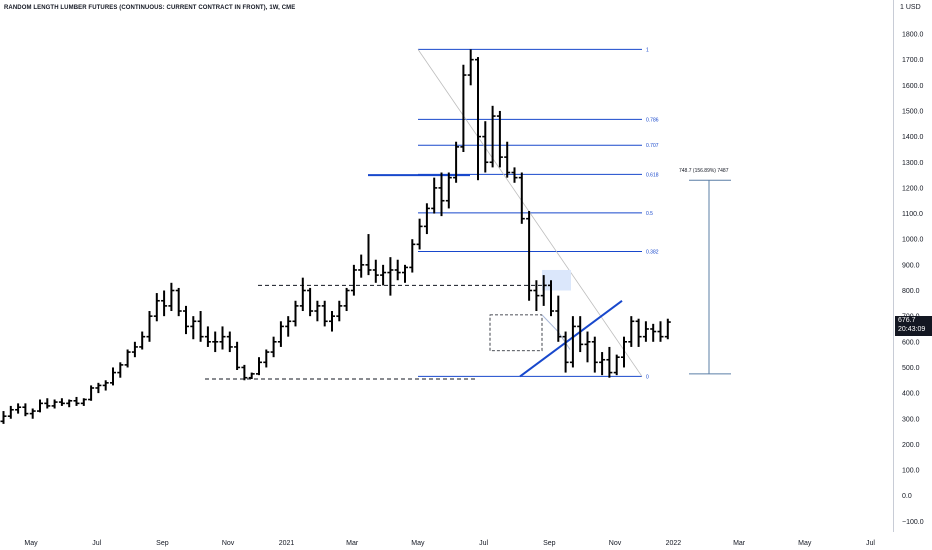 The height and width of the screenshot is (550, 932). I want to click on y-tick-label: 300.0, so click(911, 419).